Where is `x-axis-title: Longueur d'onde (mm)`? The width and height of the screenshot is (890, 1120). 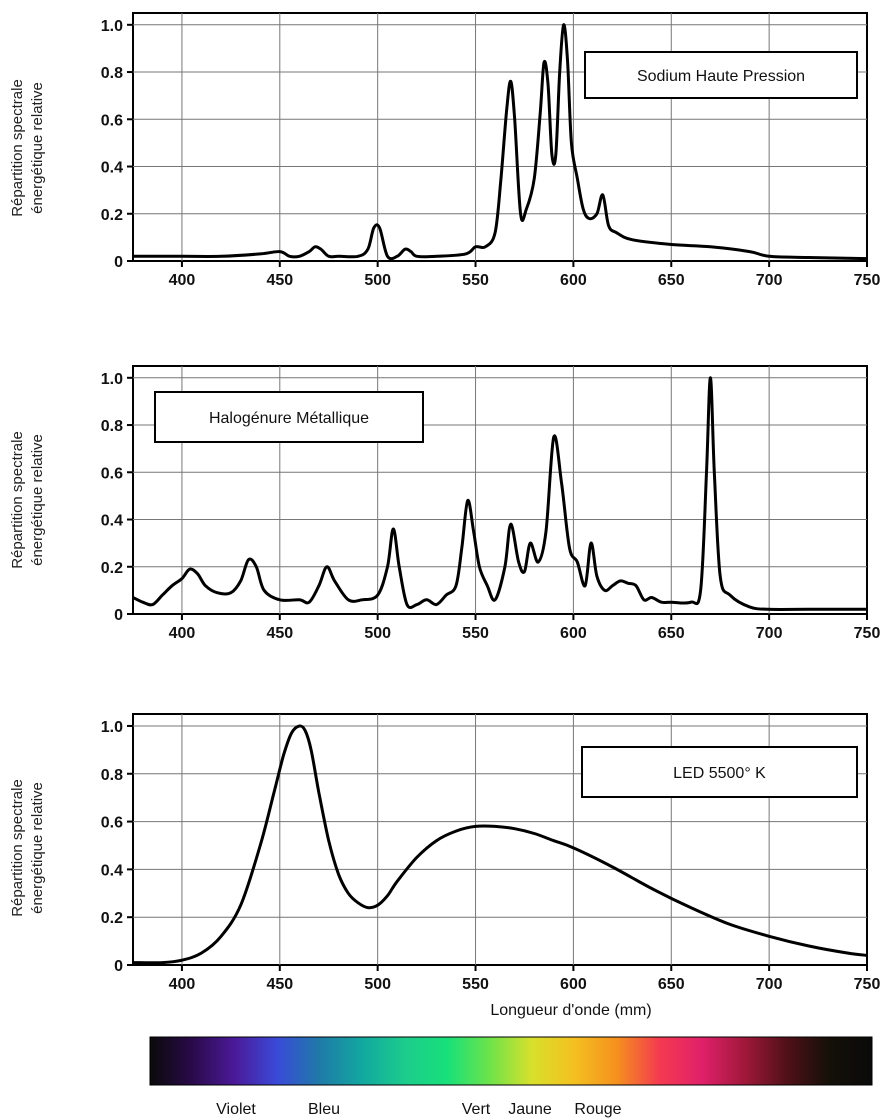 x-axis-title: Longueur d'onde (mm) is located at coordinates (570, 1010).